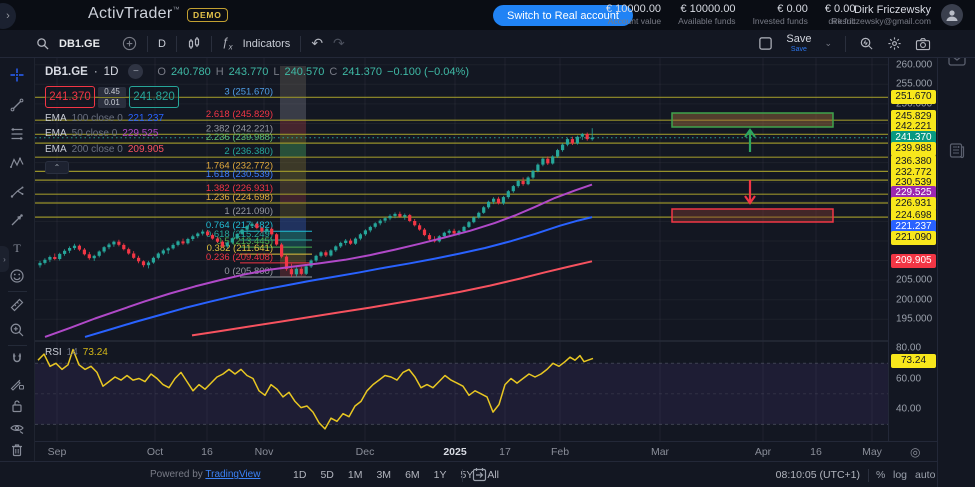 This screenshot has height=487, width=975. Describe the element at coordinates (355, 475) in the screenshot. I see `range-button-1m: 1M` at that location.